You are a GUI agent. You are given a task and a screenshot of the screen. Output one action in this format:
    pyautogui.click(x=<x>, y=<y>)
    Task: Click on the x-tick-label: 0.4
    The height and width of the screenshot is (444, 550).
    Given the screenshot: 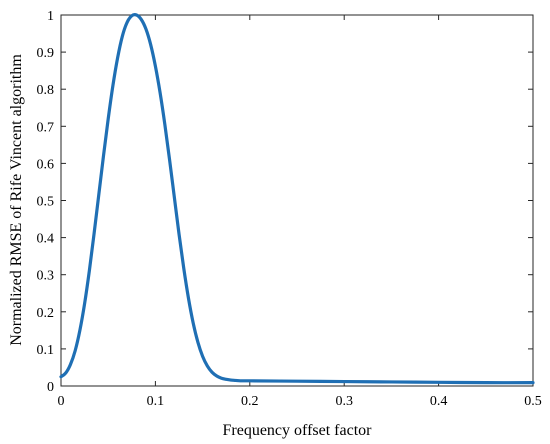 What is the action you would take?
    pyautogui.click(x=439, y=401)
    